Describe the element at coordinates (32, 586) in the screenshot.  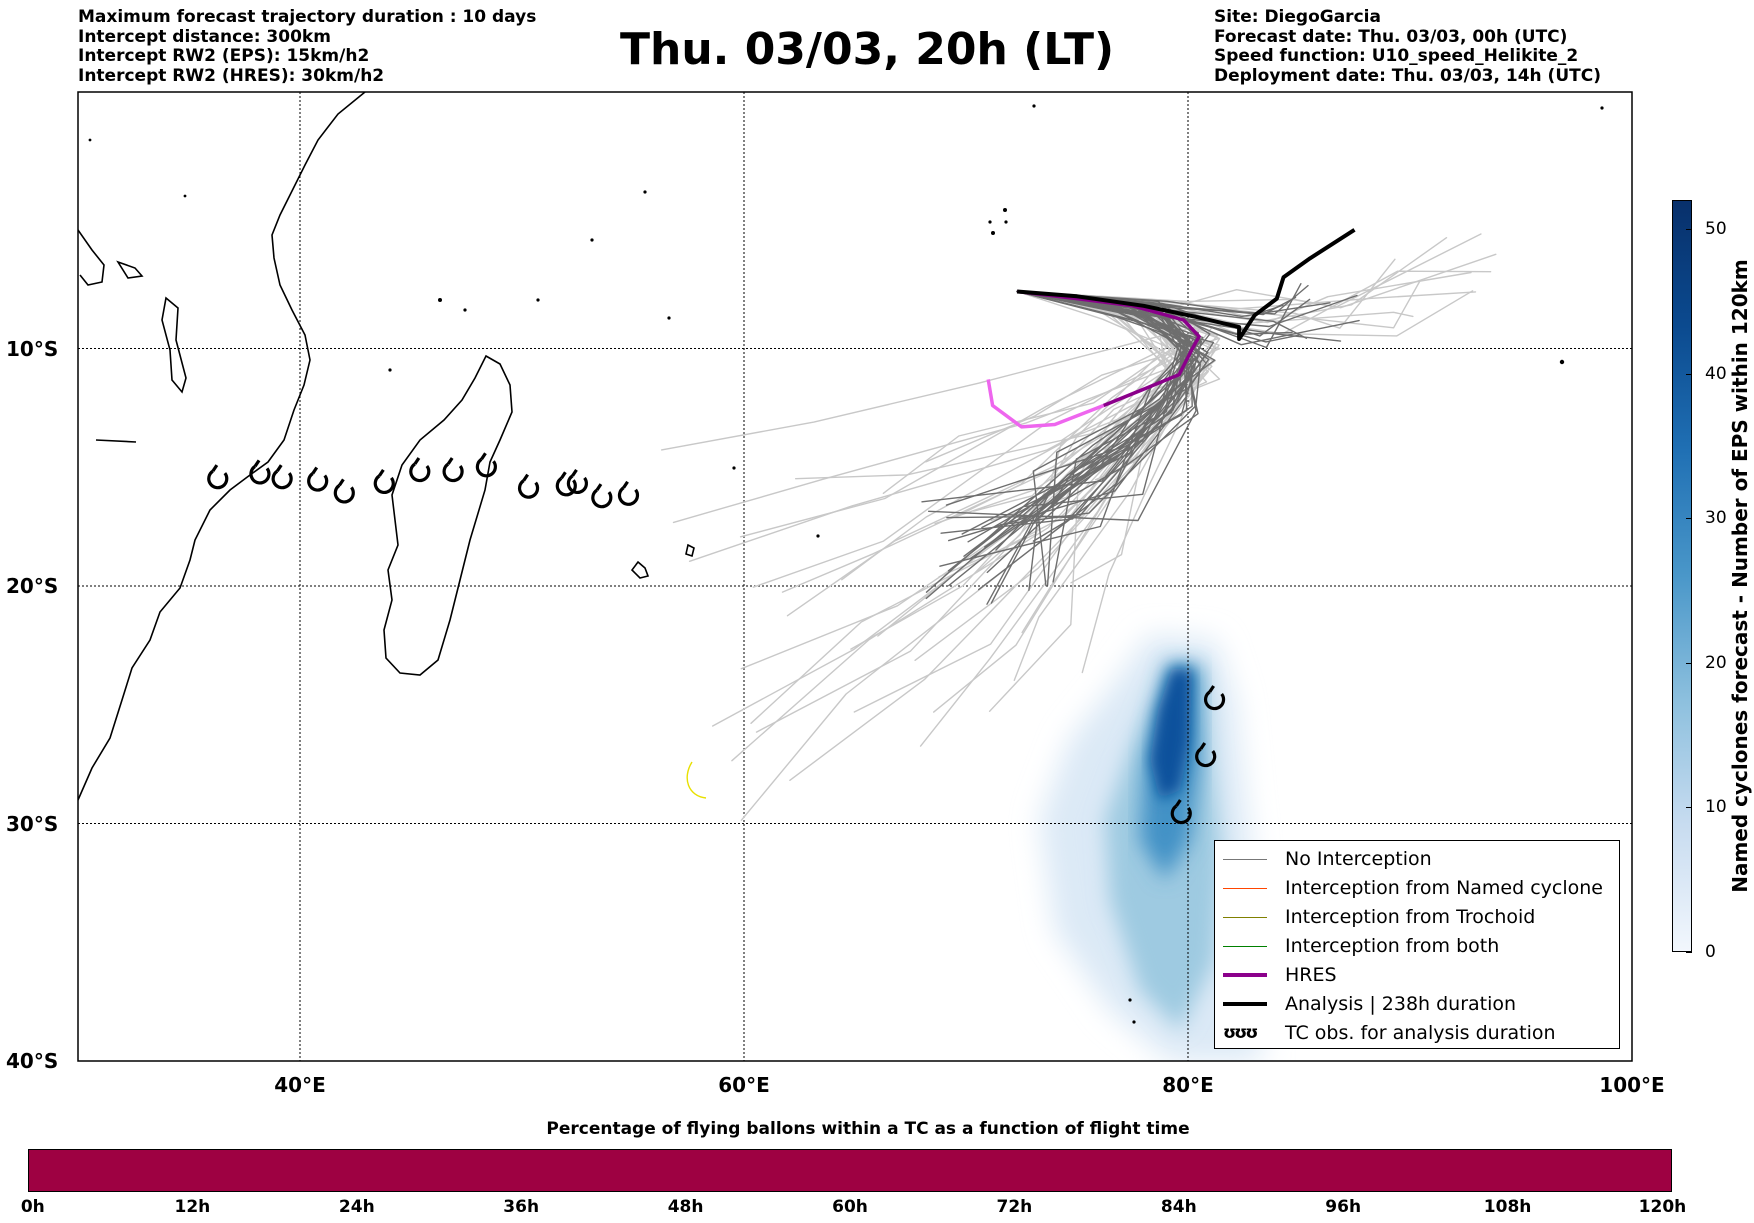
I see `latitude-tick-label: 20°S` at that location.